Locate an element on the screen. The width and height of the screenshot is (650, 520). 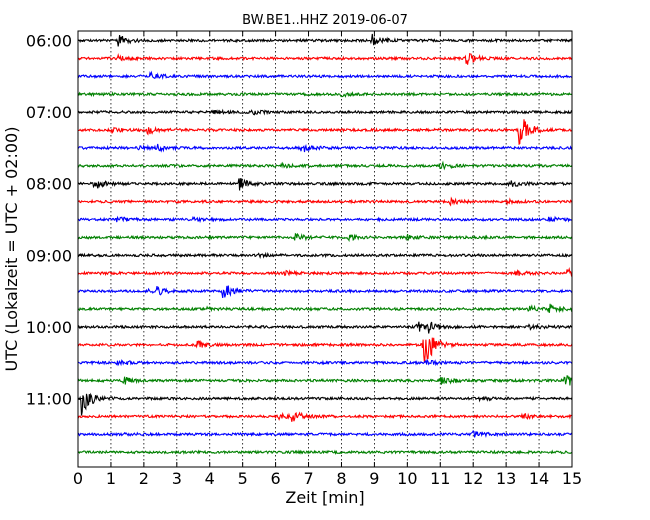
x-tick-label-5: 5 is located at coordinates (243, 478).